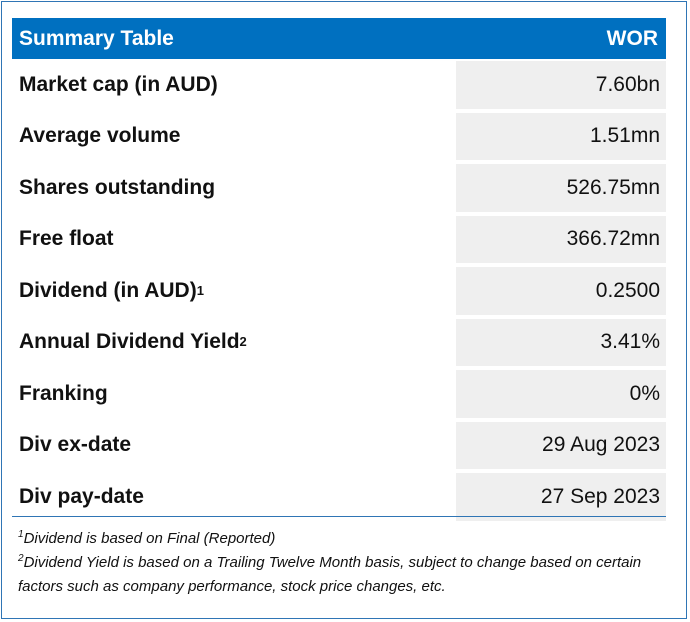 The image size is (690, 622). Describe the element at coordinates (561, 291) in the screenshot. I see `row-value: 0.2500` at that location.